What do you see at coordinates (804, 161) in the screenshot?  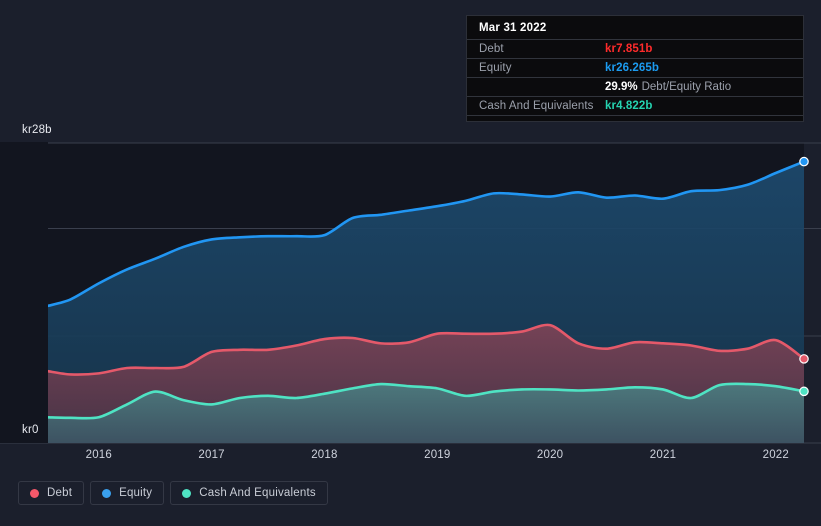 I see `end-marker-equity` at bounding box center [804, 161].